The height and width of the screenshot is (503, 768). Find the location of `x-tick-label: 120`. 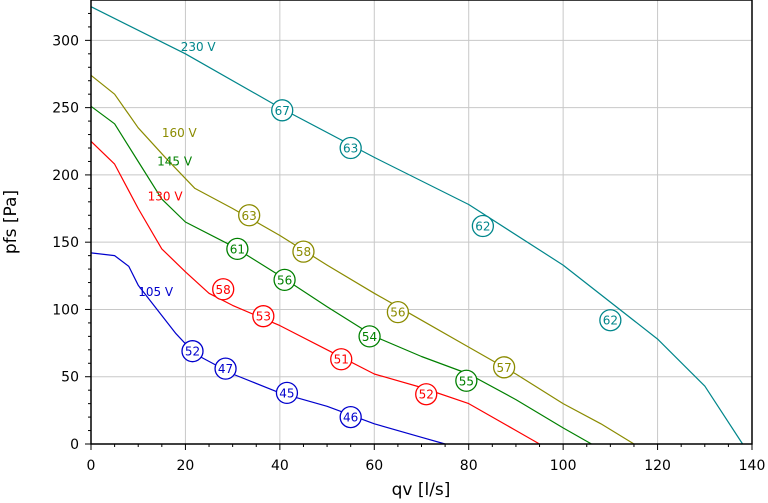

x-tick-label: 120 is located at coordinates (657, 466).